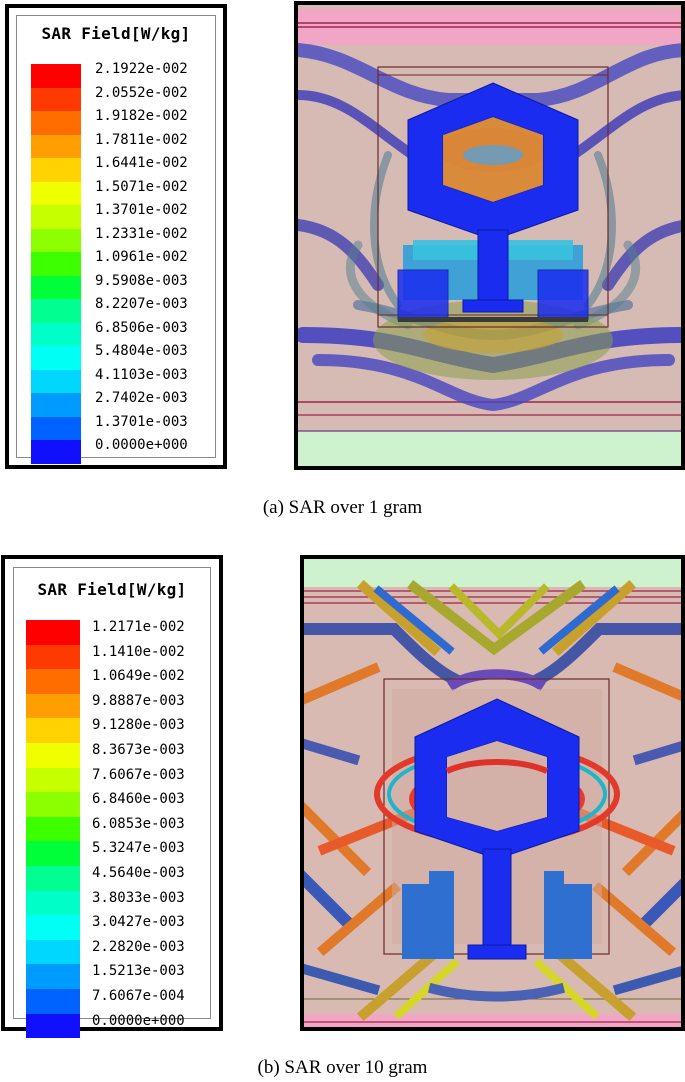 This screenshot has width=685, height=1082. Describe the element at coordinates (138, 897) in the screenshot. I see `legend-value: 3.8033e-003` at that location.